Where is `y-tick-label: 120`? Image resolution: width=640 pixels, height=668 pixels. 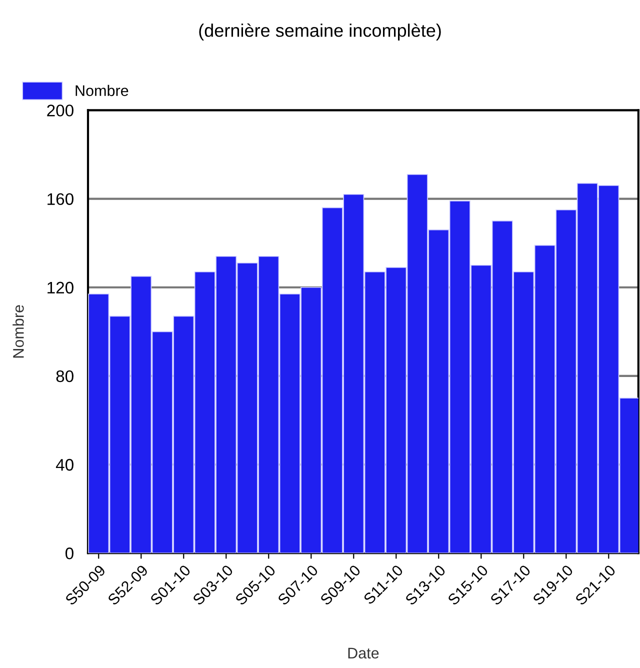
y-tick-label: 120 is located at coordinates (61, 288).